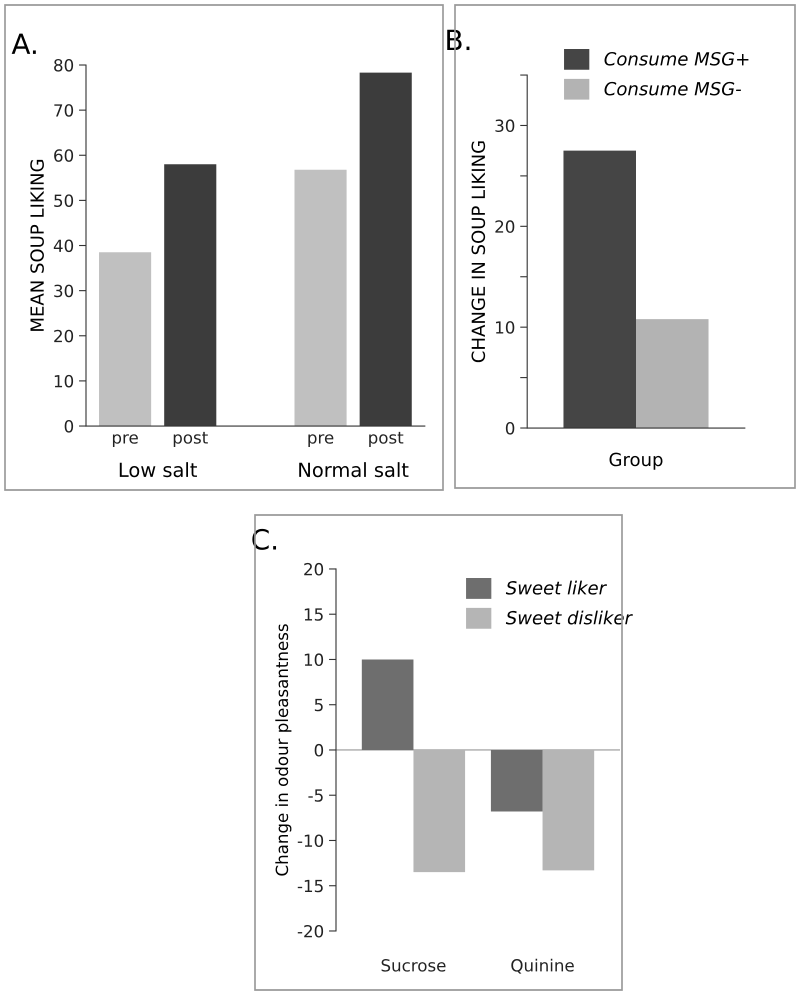 Image resolution: width=800 pixels, height=994 pixels. I want to click on text: Low salt, so click(158, 470).